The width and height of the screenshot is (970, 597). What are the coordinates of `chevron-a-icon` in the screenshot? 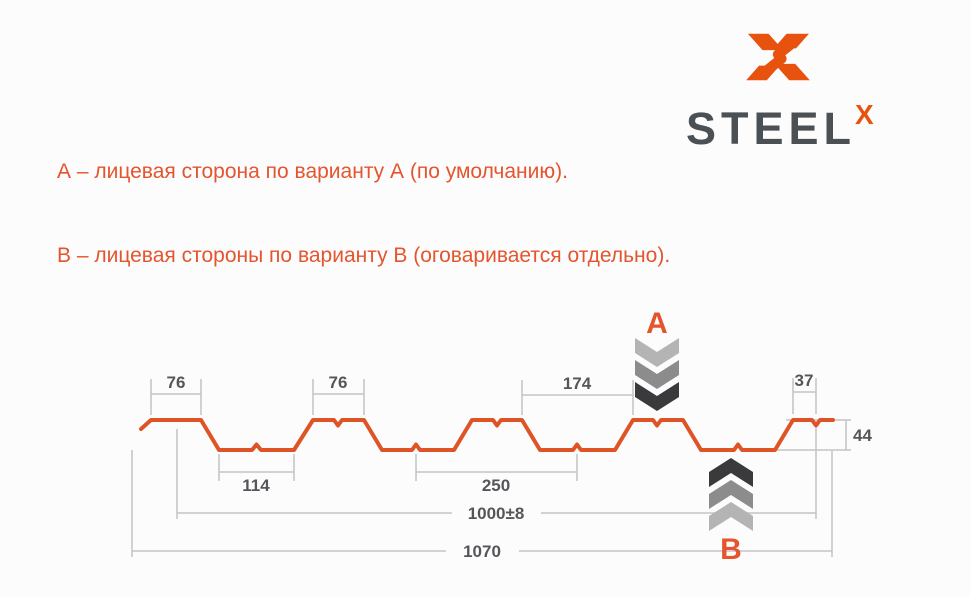 It's located at (657, 374).